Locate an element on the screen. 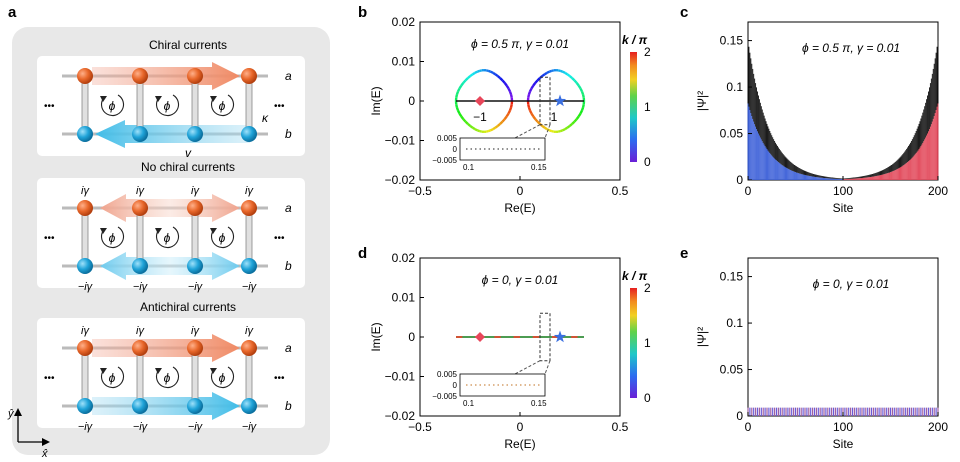 This screenshot has width=960, height=462. y-tick-label: −0.02 is located at coordinates (400, 416).